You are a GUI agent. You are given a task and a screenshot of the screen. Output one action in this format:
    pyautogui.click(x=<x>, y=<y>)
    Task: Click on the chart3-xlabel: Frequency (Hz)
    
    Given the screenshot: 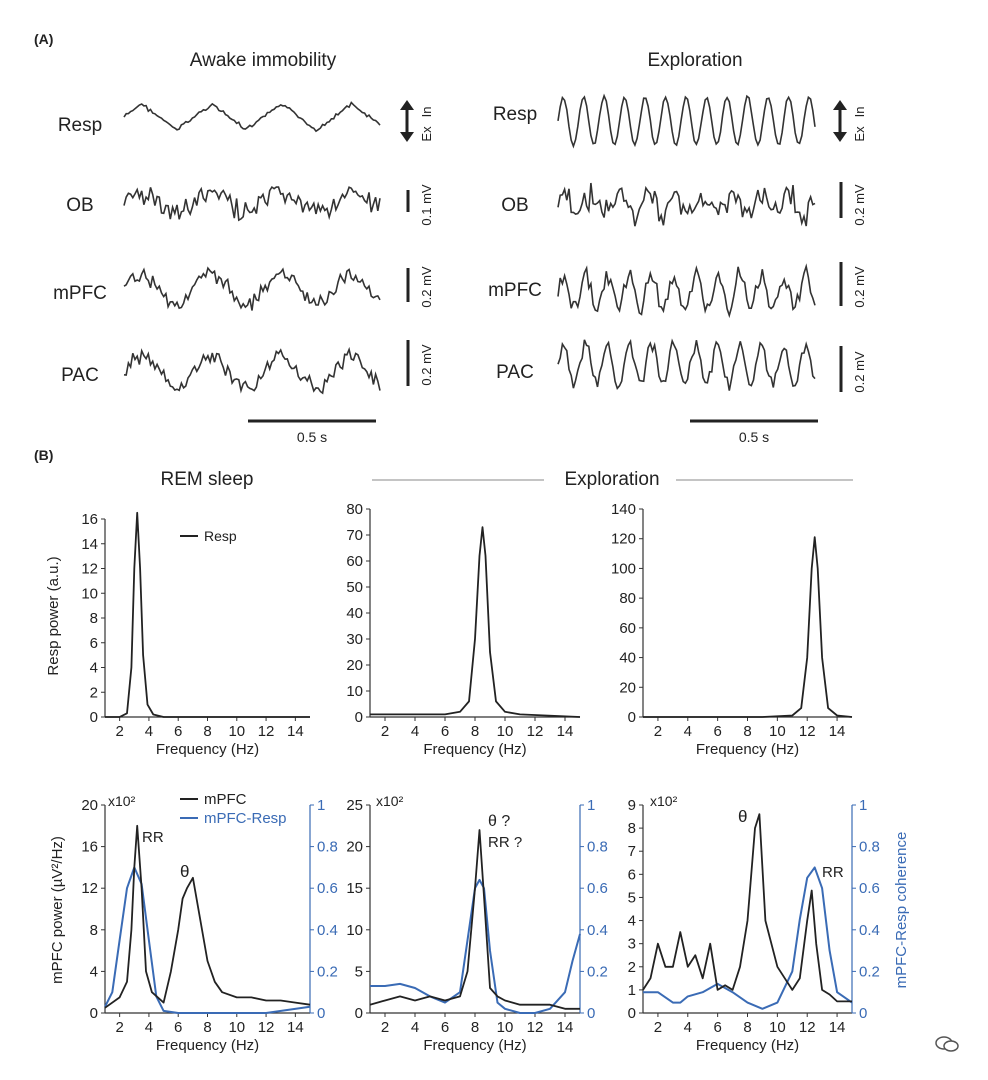 What is the action you would take?
    pyautogui.click(x=747, y=749)
    